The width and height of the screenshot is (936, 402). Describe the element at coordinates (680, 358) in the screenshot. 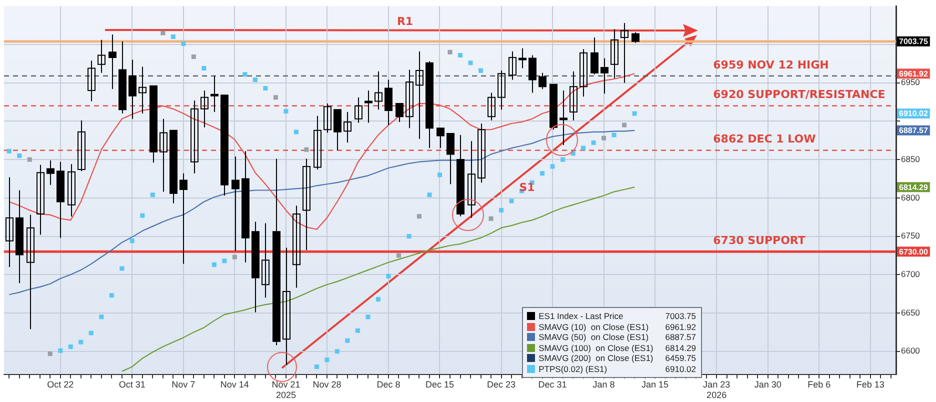

I see `annotation: 6459.75` at that location.